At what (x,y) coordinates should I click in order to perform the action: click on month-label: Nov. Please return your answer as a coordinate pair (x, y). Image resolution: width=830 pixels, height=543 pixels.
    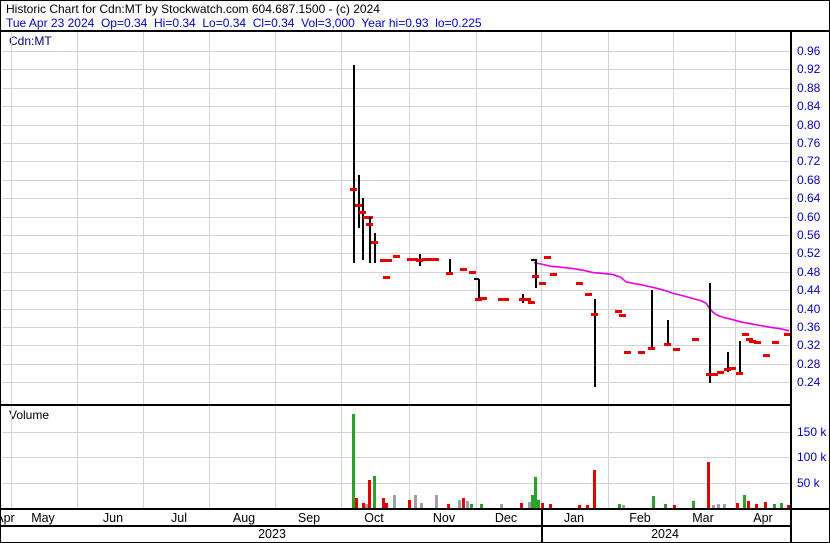
    Looking at the image, I should click on (444, 518).